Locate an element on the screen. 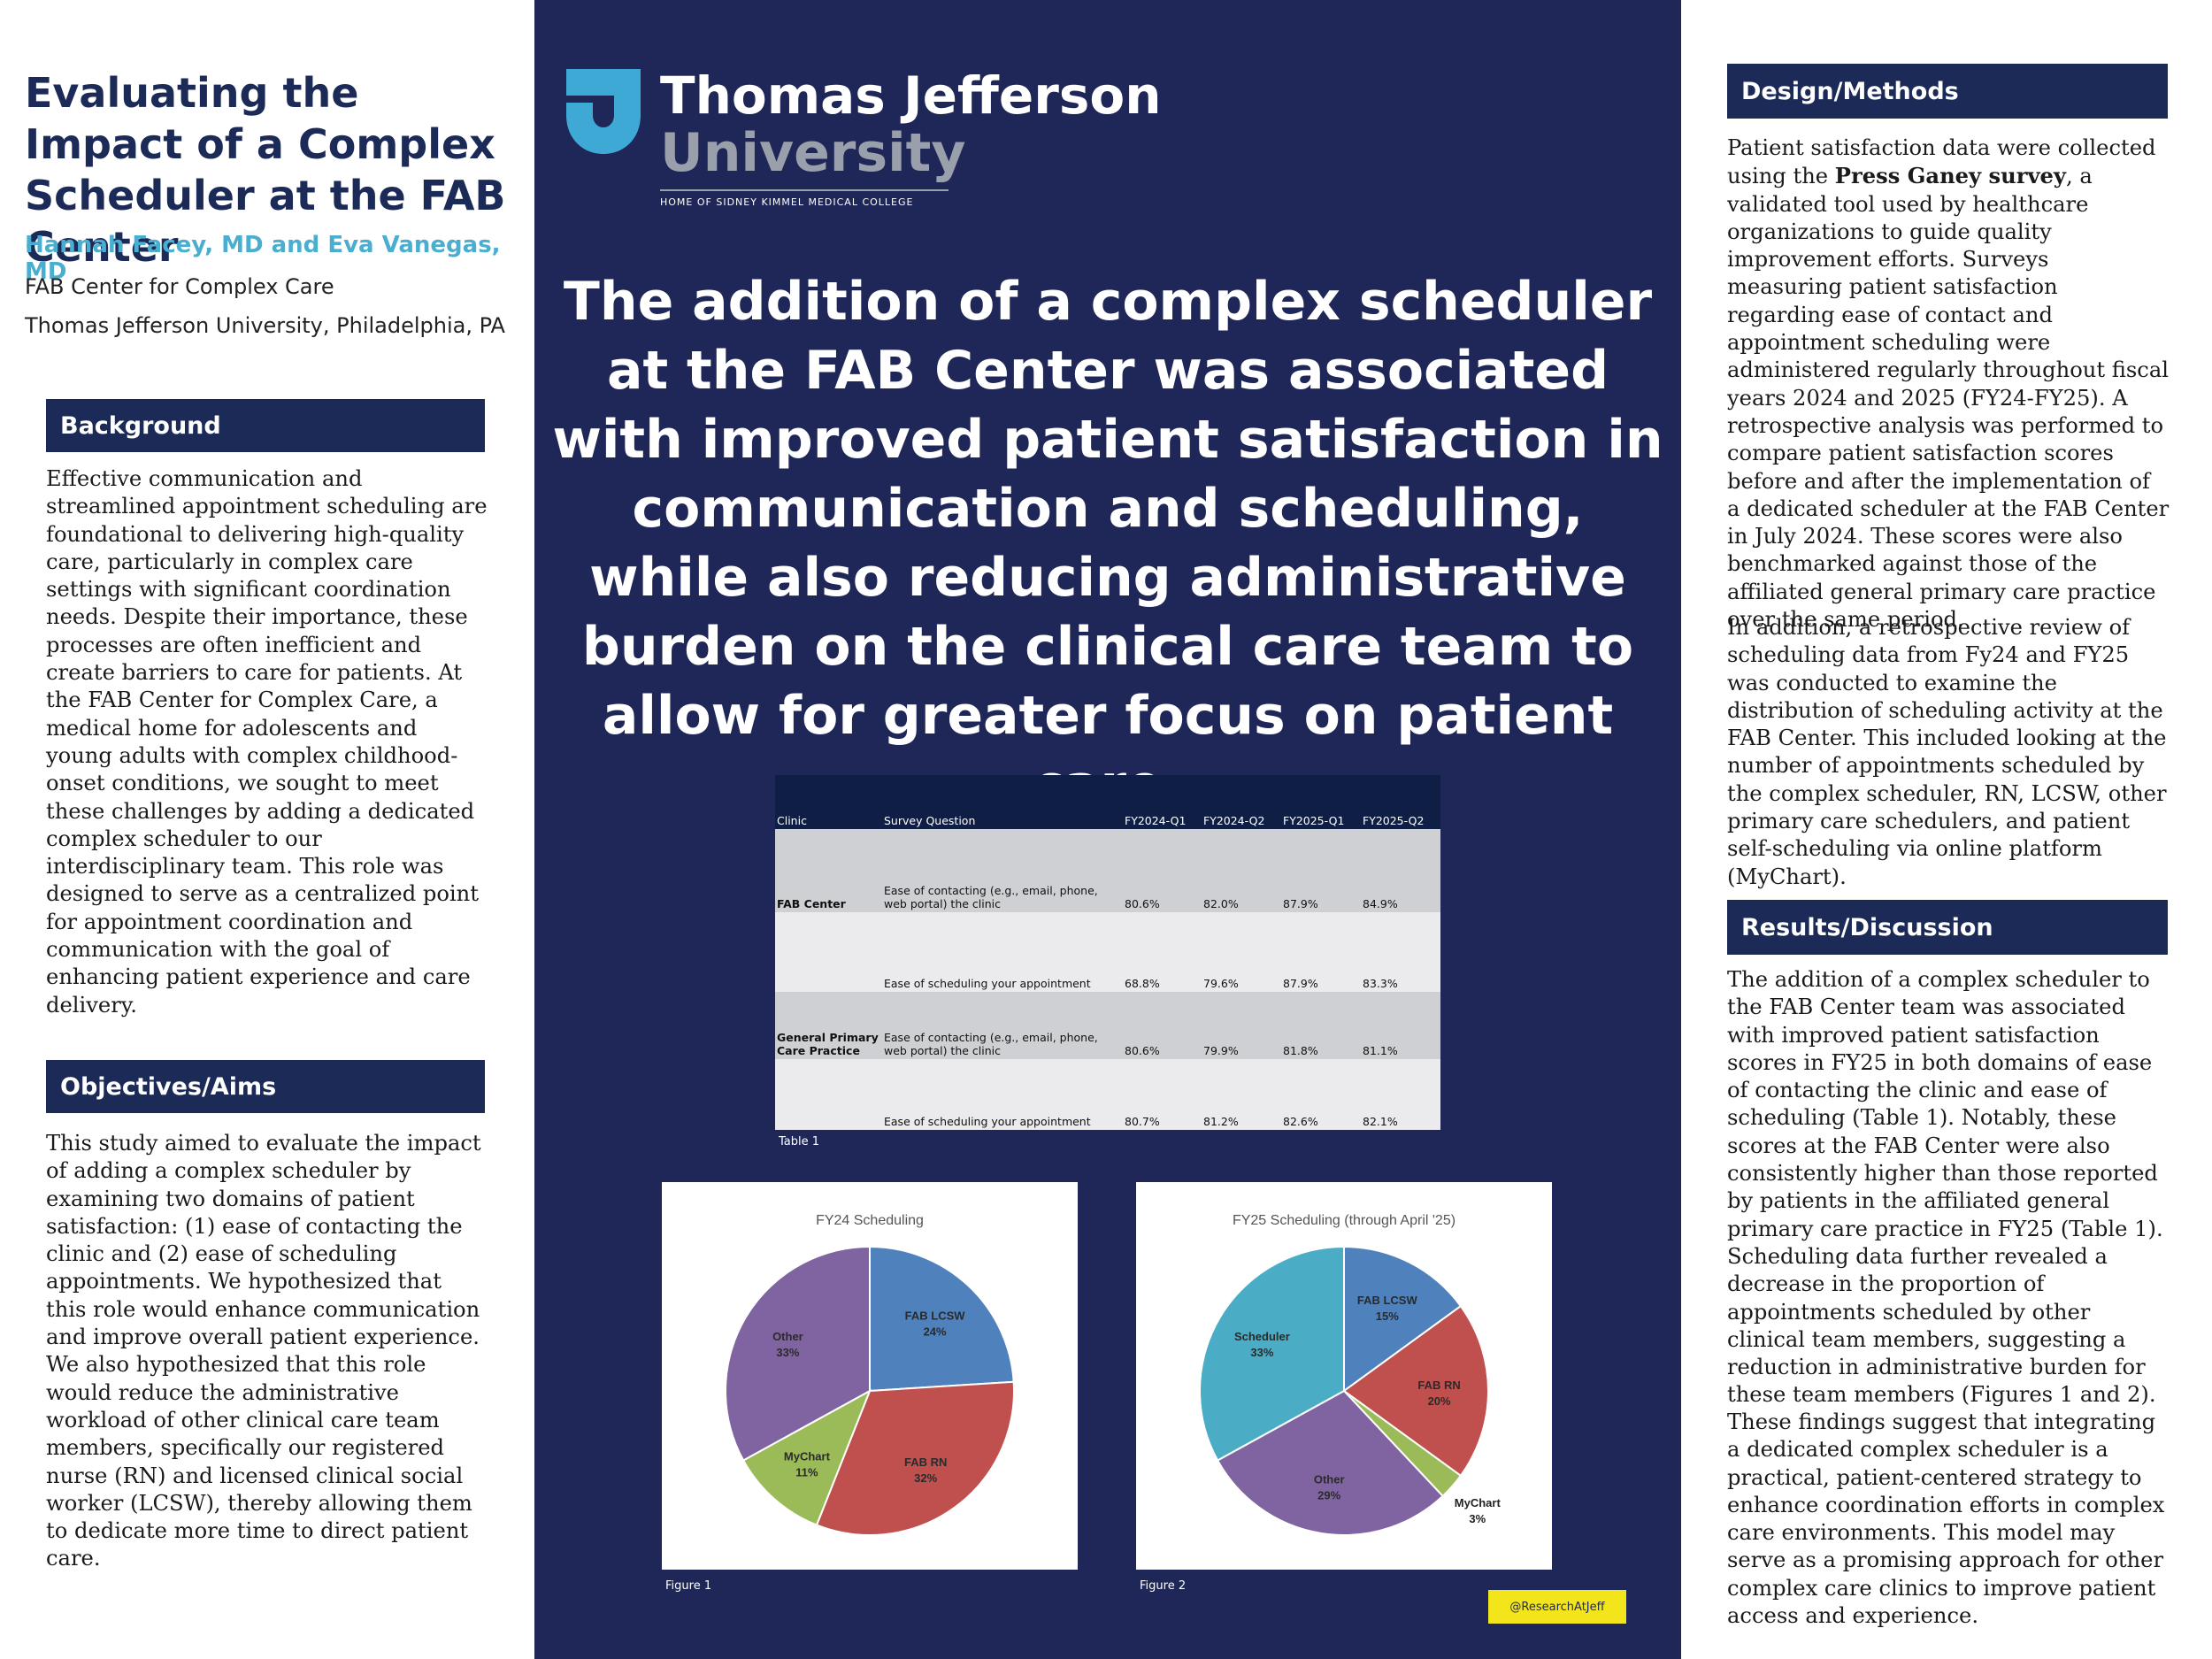  pie-2-percent: 15% is located at coordinates (1388, 1317).